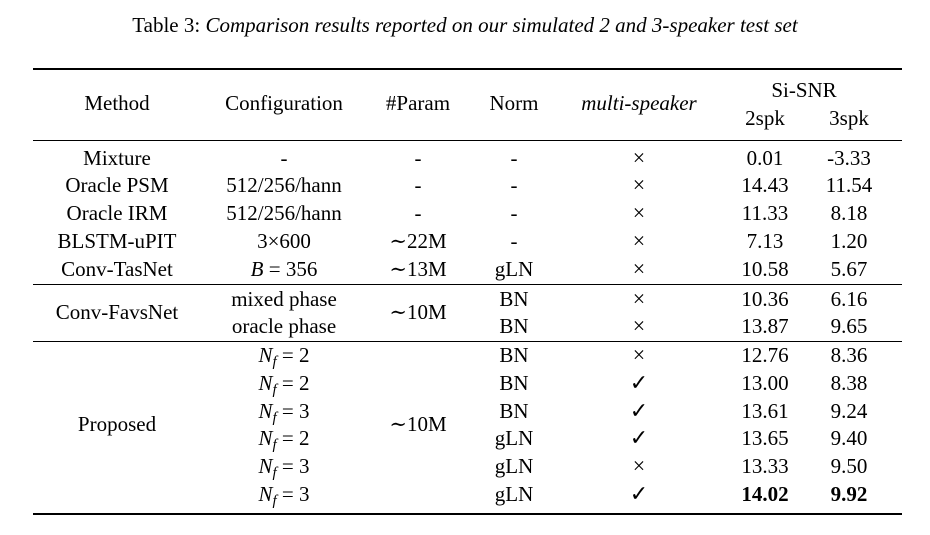  What do you see at coordinates (117, 269) in the screenshot?
I see `row-method: Conv-TasNet` at bounding box center [117, 269].